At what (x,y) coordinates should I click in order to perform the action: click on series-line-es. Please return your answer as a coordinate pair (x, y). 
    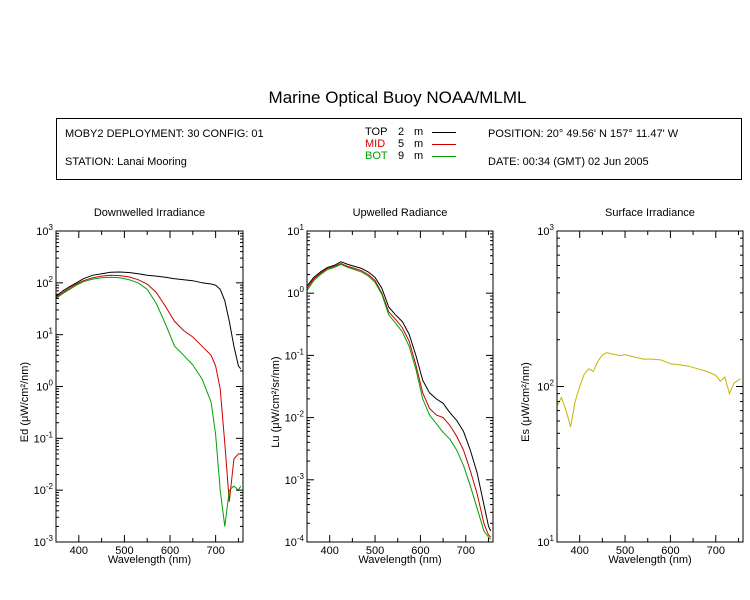
    Looking at the image, I should click on (648, 390).